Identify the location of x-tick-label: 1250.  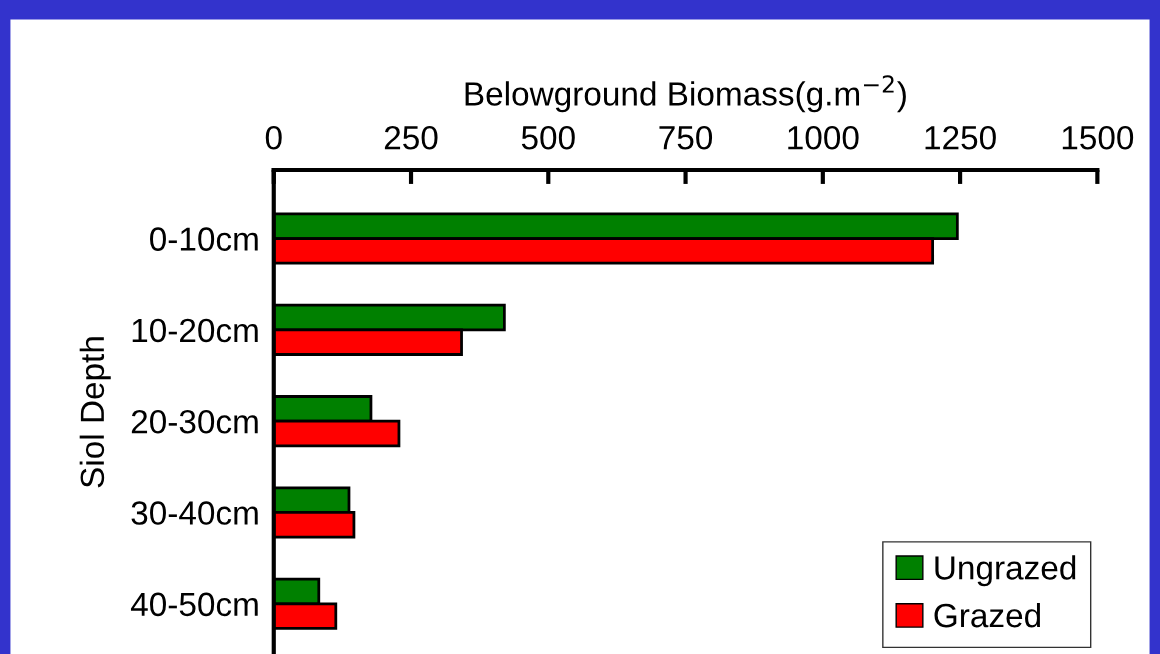
(960, 137).